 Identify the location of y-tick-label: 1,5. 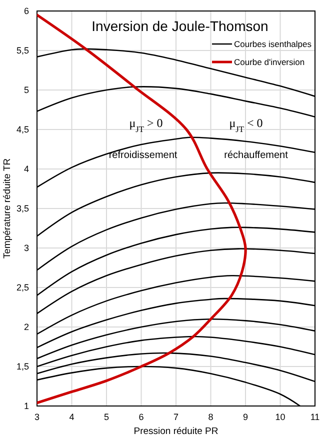
(22, 367).